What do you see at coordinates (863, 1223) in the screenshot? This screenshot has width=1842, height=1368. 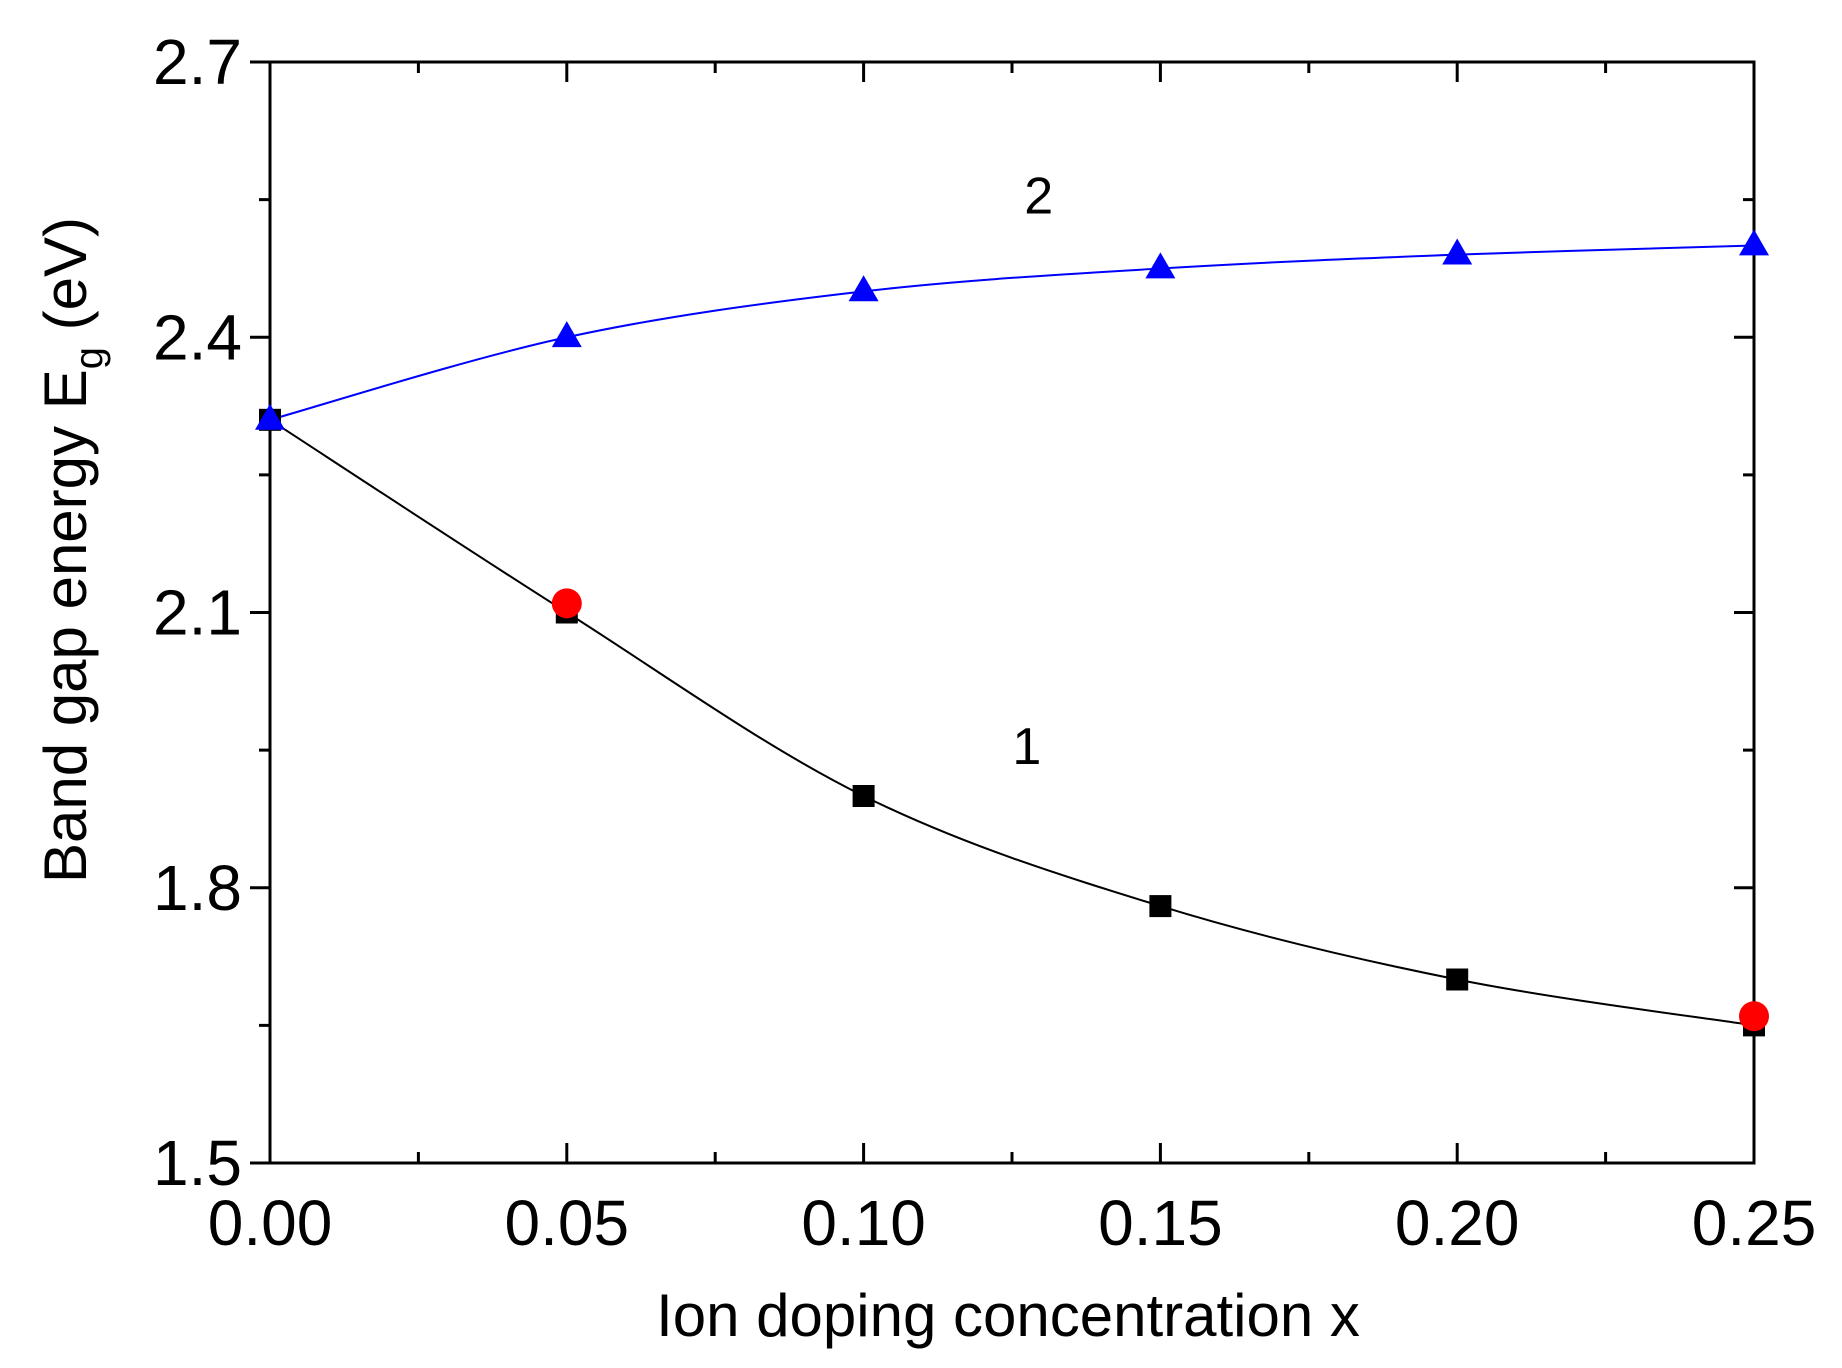 I see `x-tick-label: 0.10` at bounding box center [863, 1223].